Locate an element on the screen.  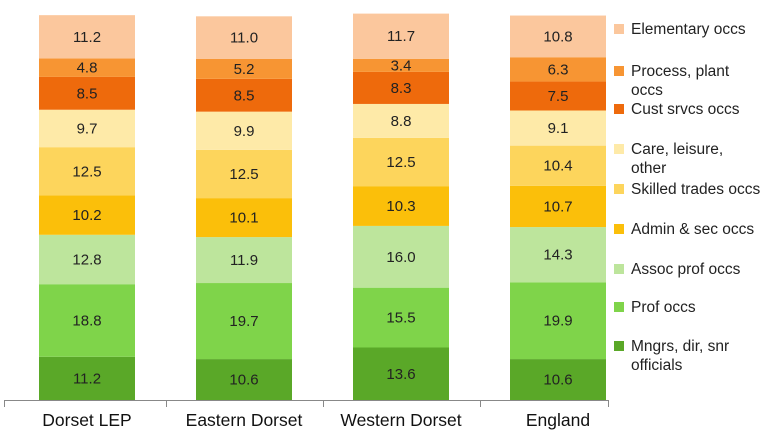
legend-item-assoc-prof-occs: Assoc prof occs is located at coordinates (687, 269).